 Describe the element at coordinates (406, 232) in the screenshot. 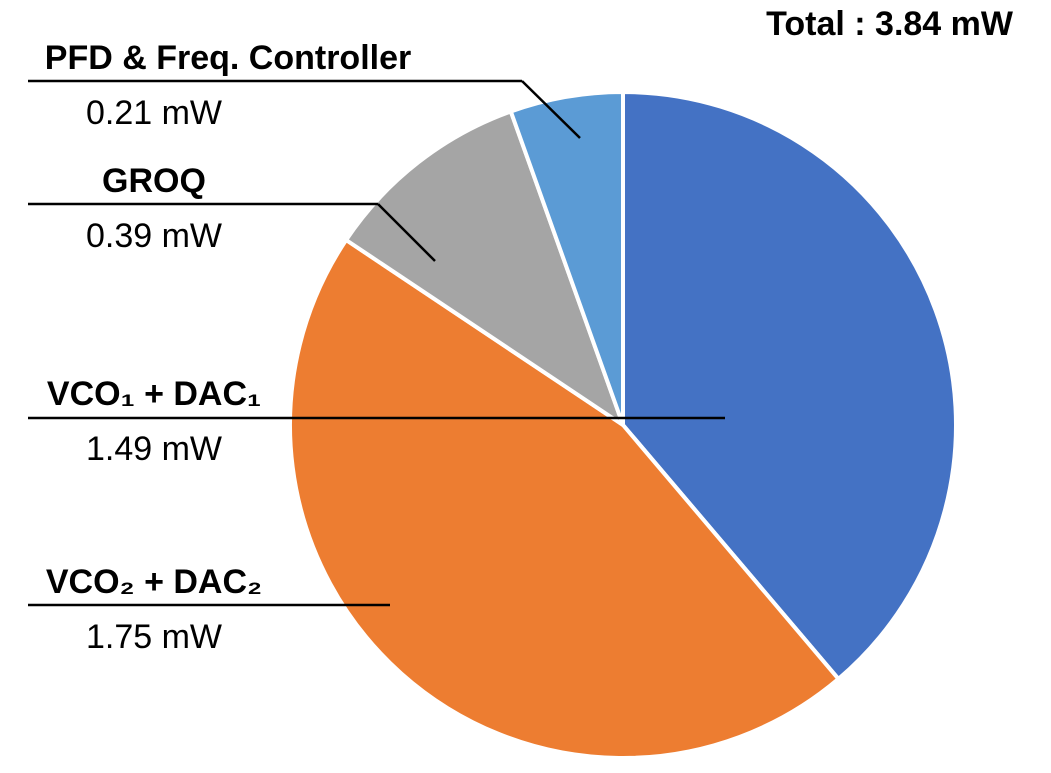

I see `leader-line-groq-diag` at that location.